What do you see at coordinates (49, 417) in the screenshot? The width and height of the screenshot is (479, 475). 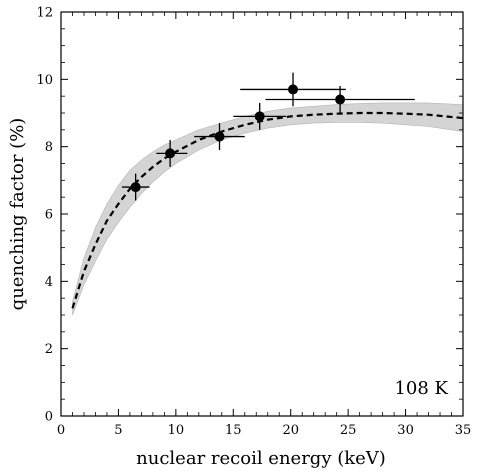 I see `y-tick-label: 0` at bounding box center [49, 417].